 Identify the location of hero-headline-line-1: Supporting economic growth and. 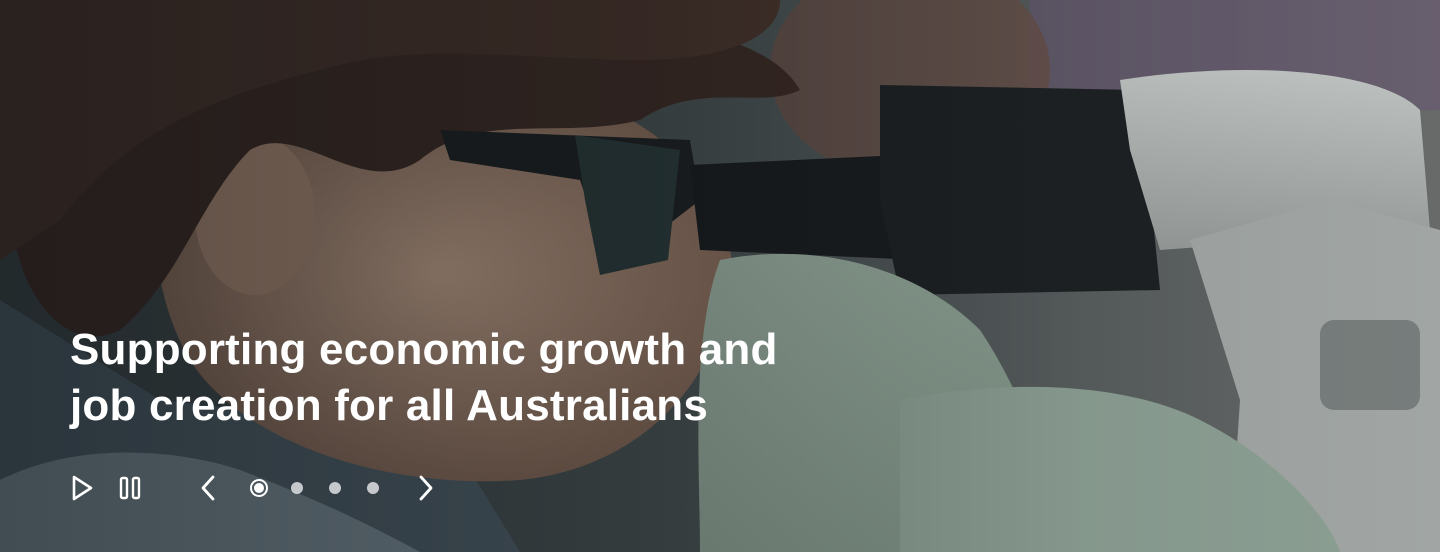
(424, 349).